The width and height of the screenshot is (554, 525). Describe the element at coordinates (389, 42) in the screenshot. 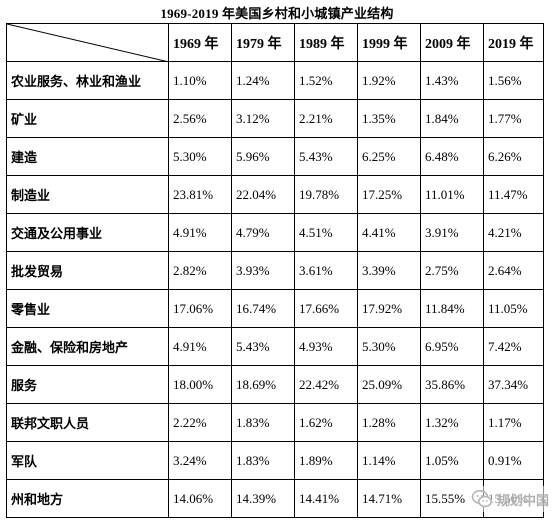

I see `column-header: 1999 年` at that location.